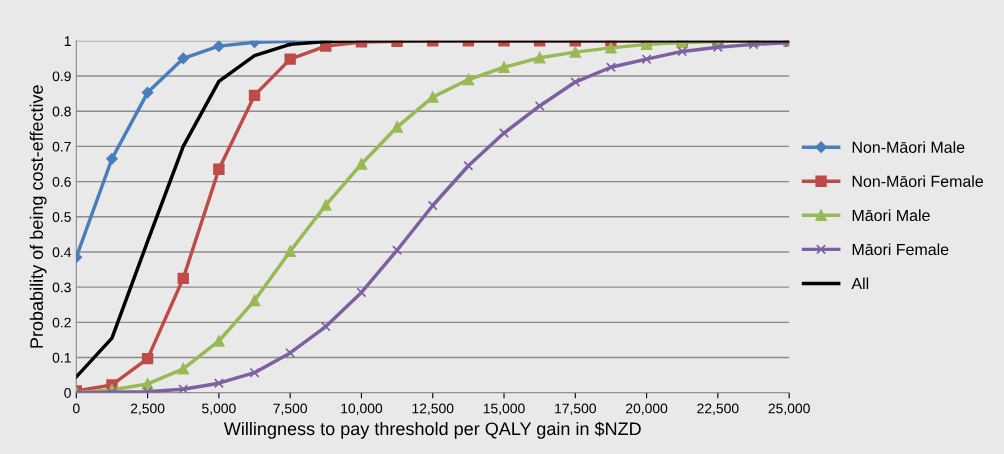  Describe the element at coordinates (67, 41) in the screenshot. I see `y-tick-label: 1` at that location.